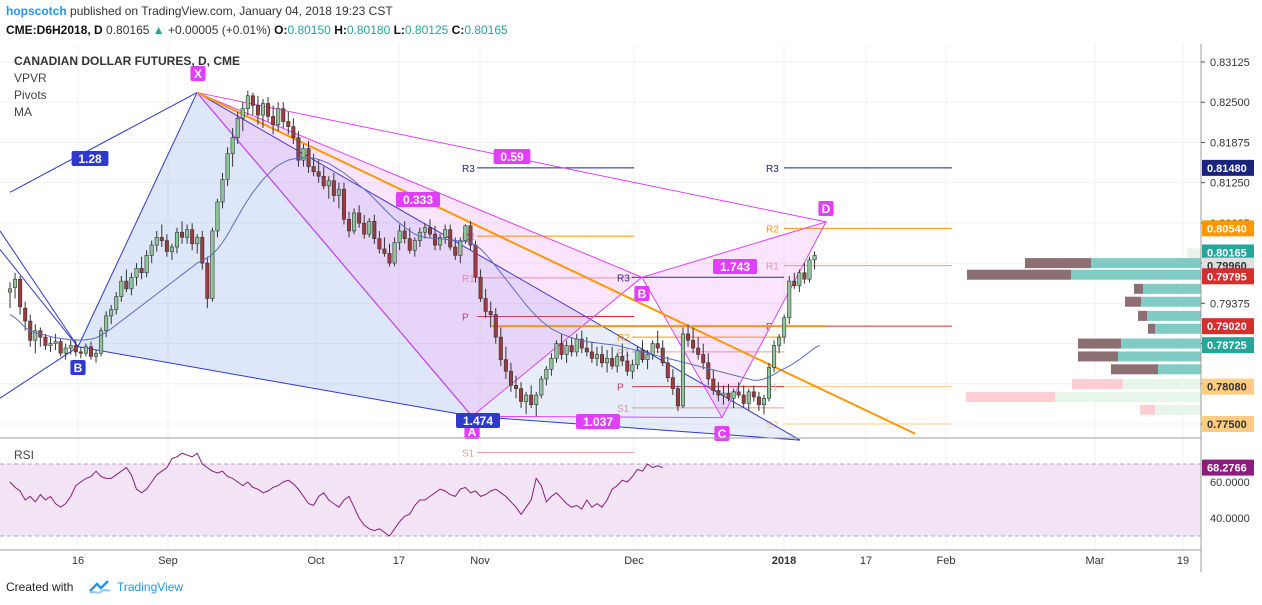  What do you see at coordinates (478, 421) in the screenshot?
I see `ratio-label: 1.474` at bounding box center [478, 421].